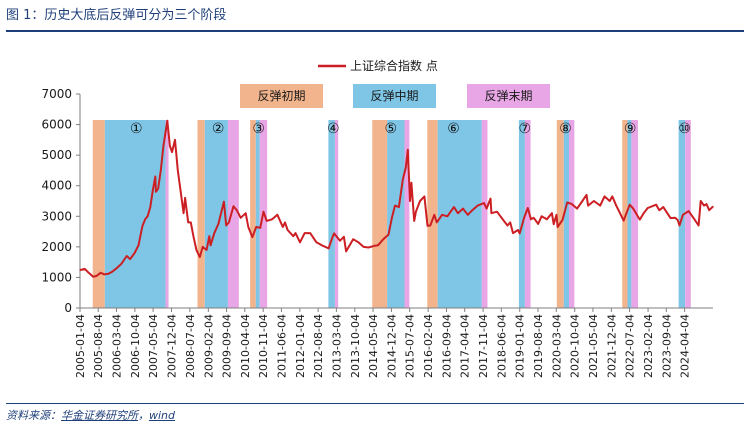 Image resolution: width=750 pixels, height=430 pixels. What do you see at coordinates (575, 346) in the screenshot?
I see `x-tick-label: 2020-10-04` at bounding box center [575, 346].